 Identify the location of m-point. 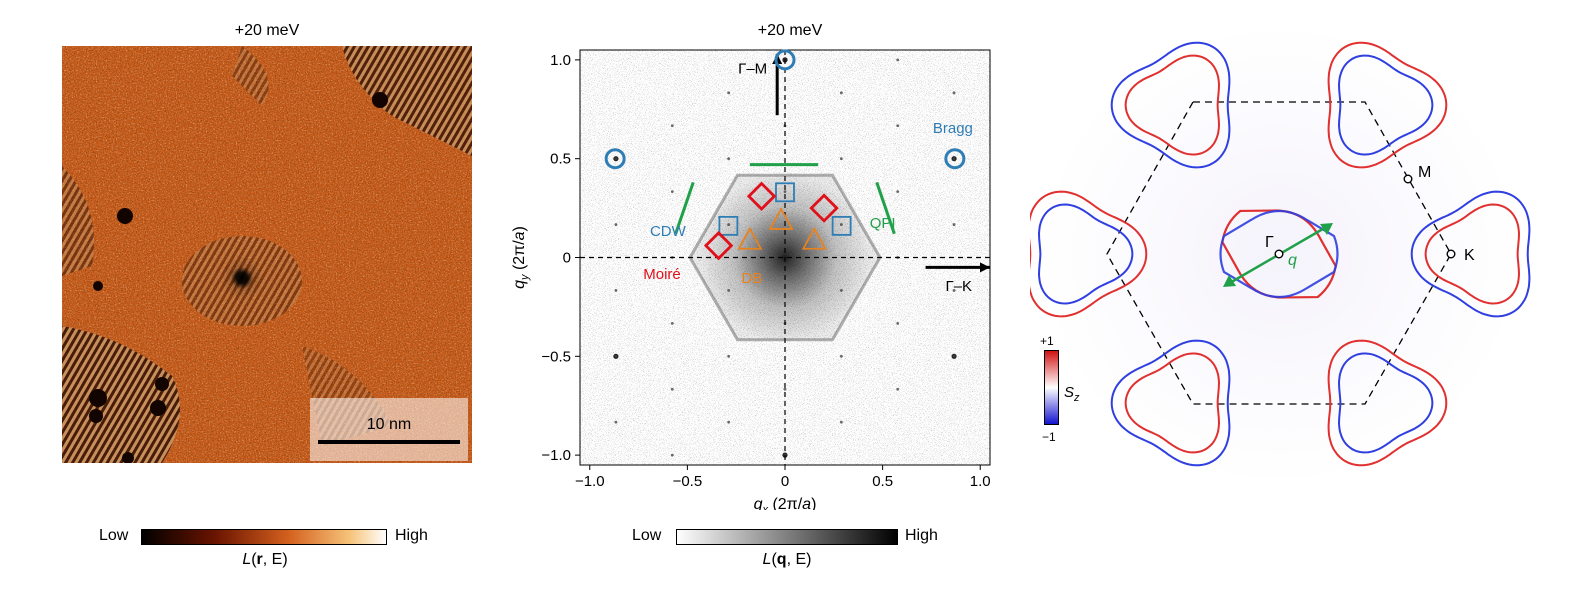
(1408, 179).